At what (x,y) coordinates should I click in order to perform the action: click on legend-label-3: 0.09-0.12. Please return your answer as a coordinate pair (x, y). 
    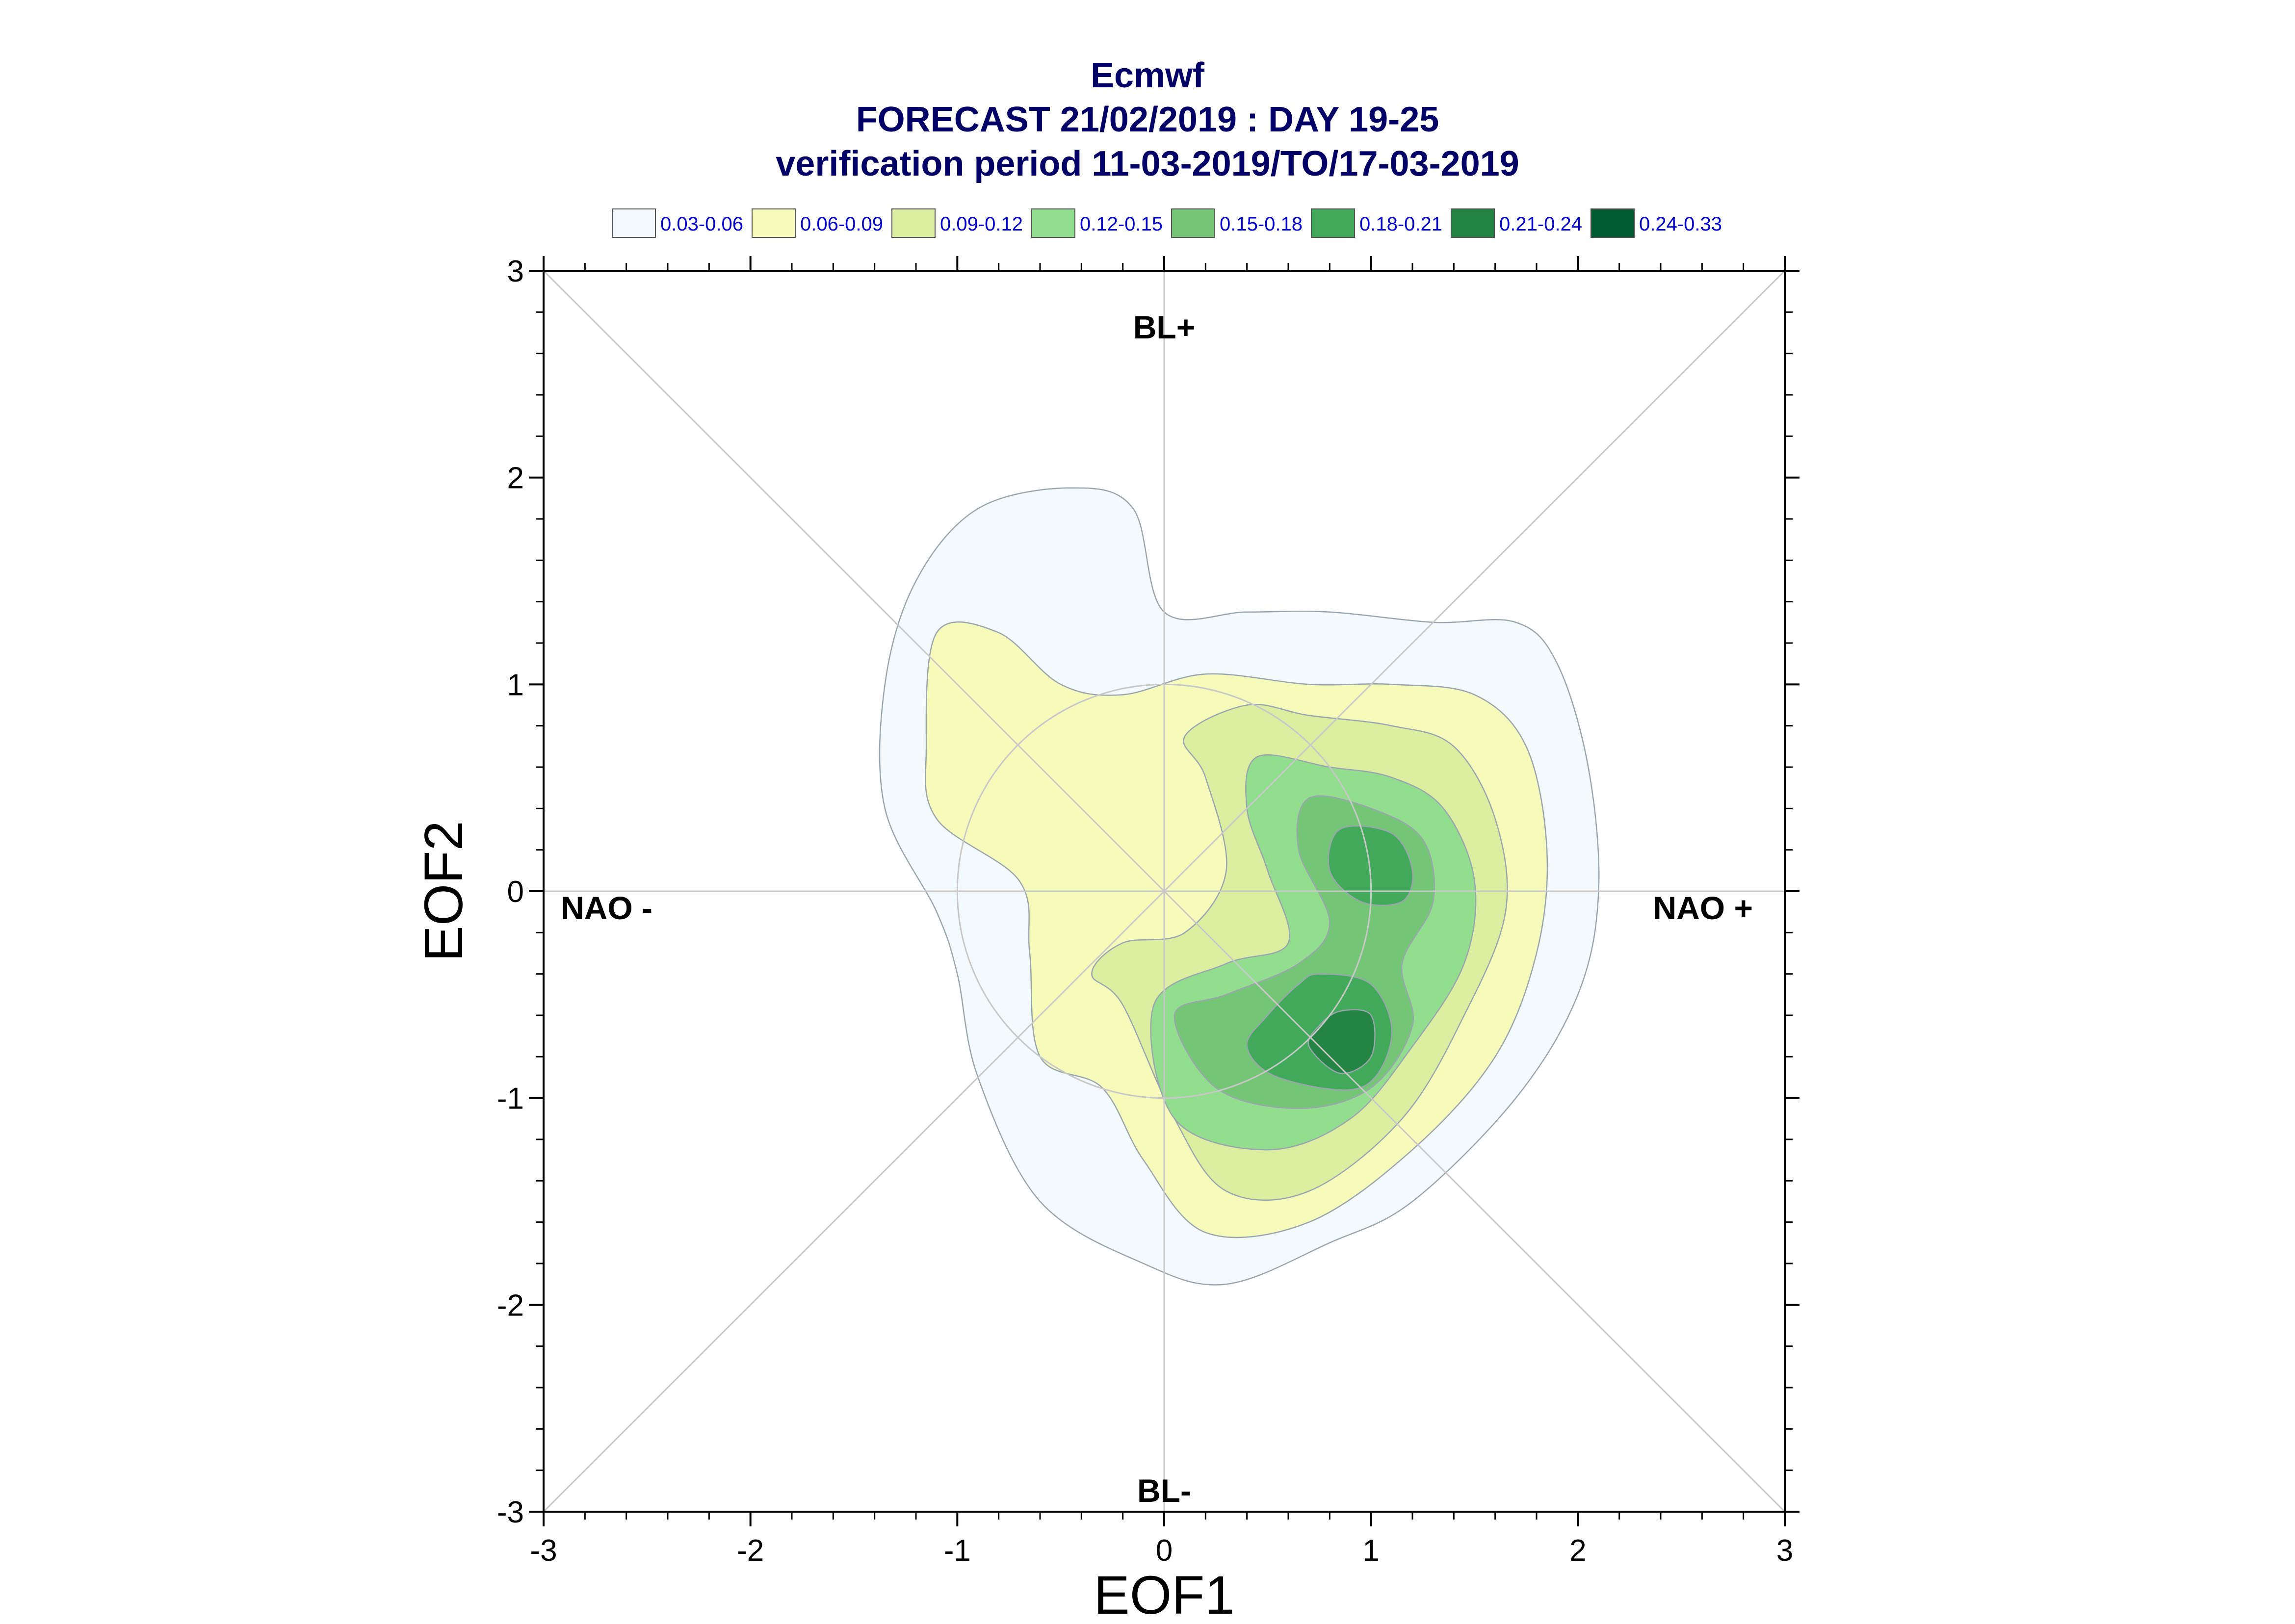
    Looking at the image, I should click on (982, 224).